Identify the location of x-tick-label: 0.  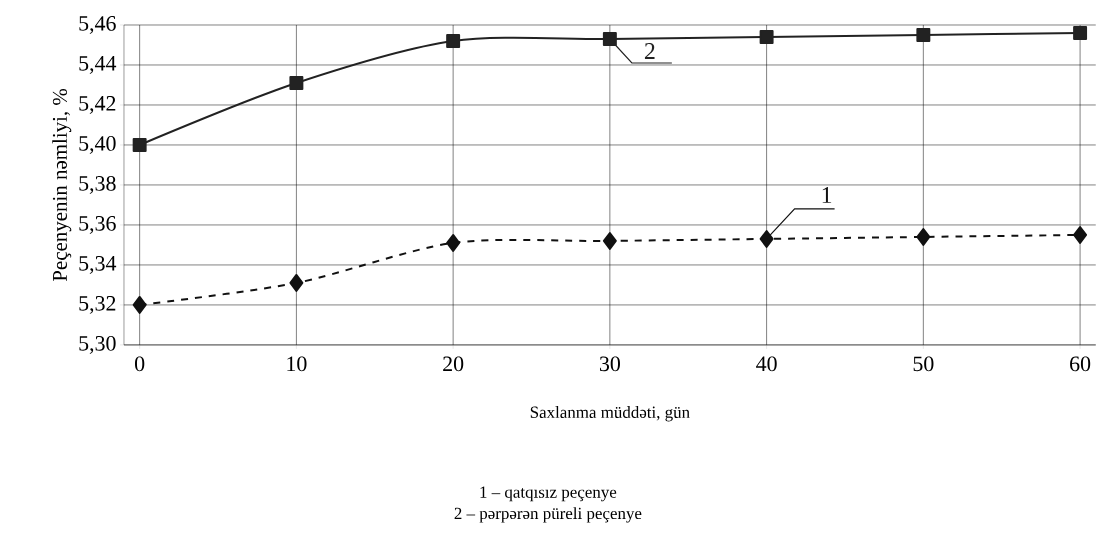
(140, 364).